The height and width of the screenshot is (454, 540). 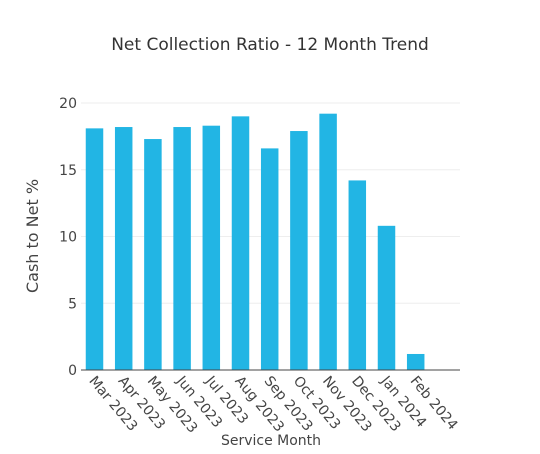 I want to click on y-tick-label: 10, so click(x=68, y=238).